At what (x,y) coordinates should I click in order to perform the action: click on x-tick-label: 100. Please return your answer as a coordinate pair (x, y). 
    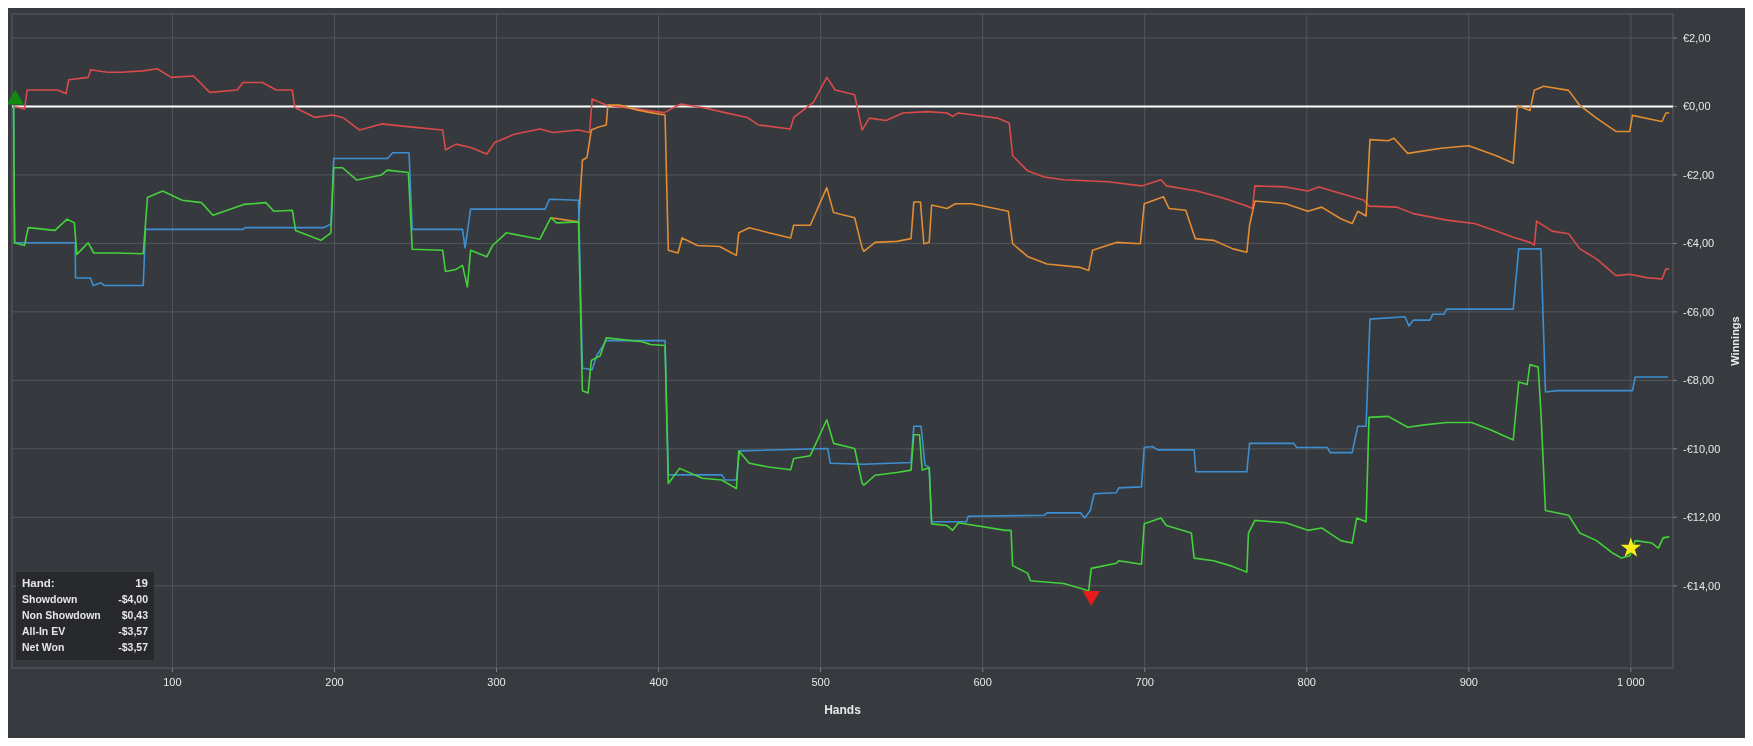
    Looking at the image, I should click on (172, 682).